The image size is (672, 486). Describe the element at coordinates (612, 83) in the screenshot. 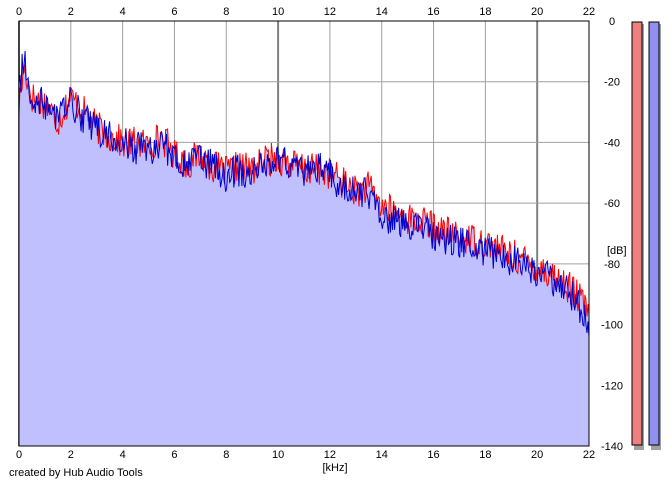

I see `y-tick-label: -20` at that location.